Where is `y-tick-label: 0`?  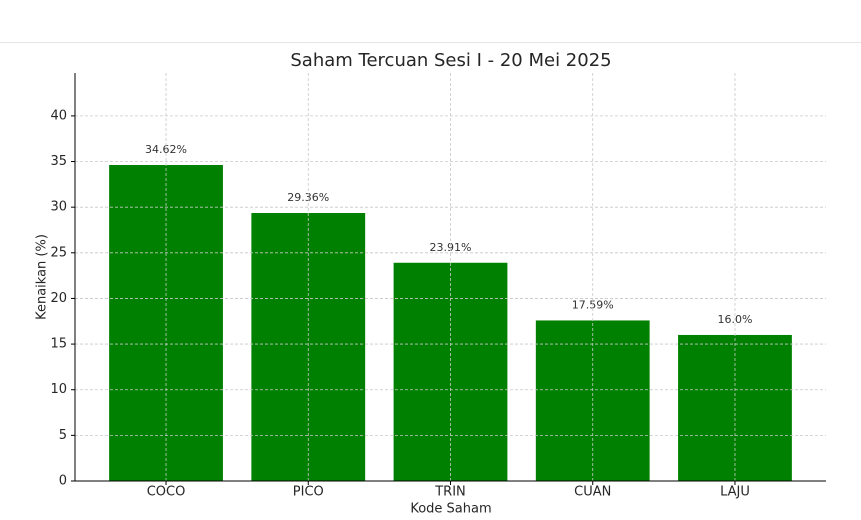
y-tick-label: 0 is located at coordinates (63, 481).